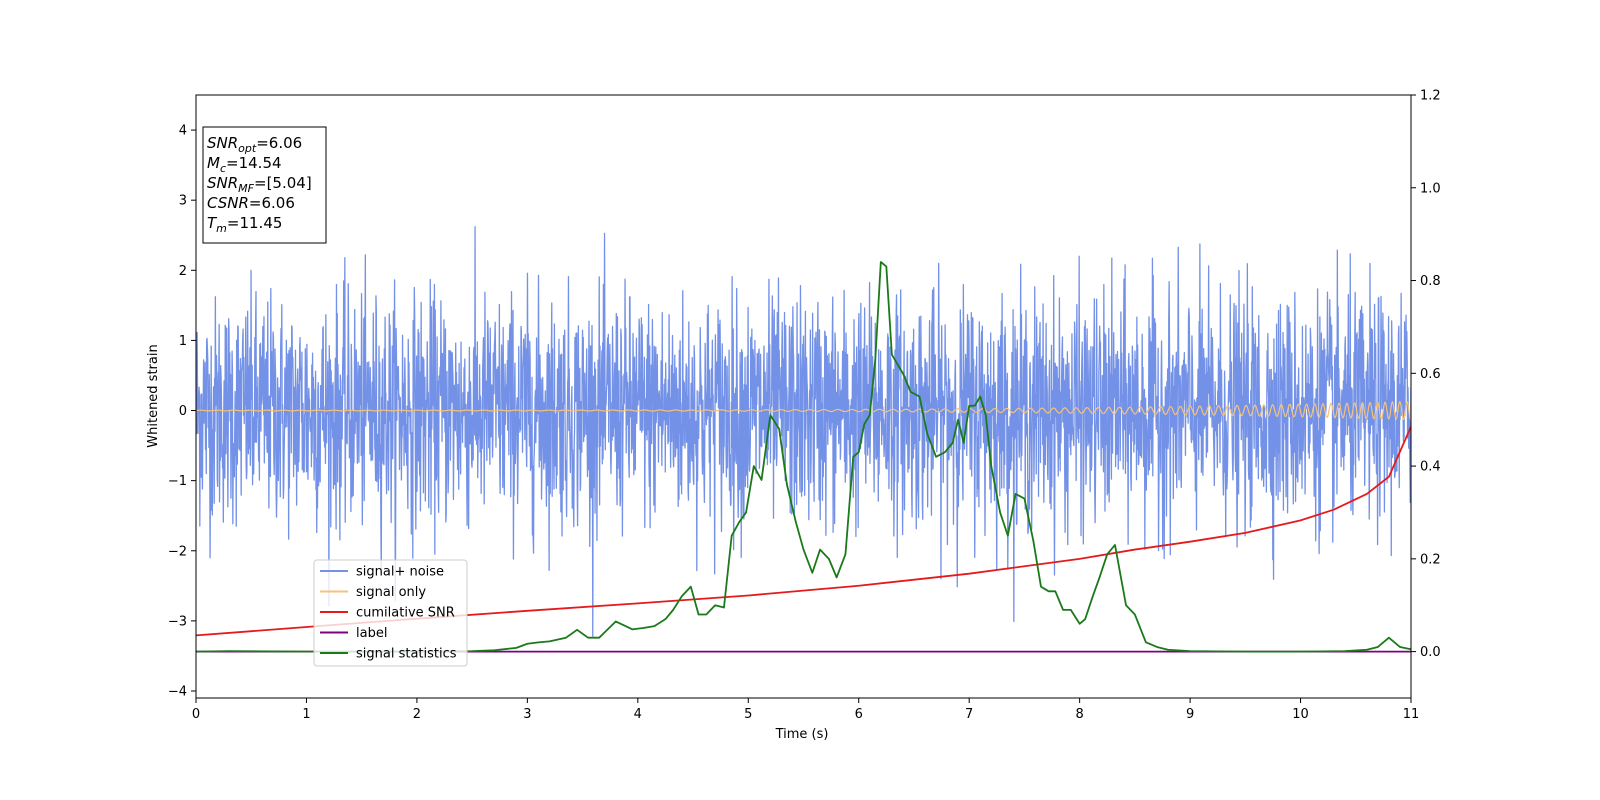 The height and width of the screenshot is (800, 1600). I want to click on x-tick-label: 5, so click(748, 714).